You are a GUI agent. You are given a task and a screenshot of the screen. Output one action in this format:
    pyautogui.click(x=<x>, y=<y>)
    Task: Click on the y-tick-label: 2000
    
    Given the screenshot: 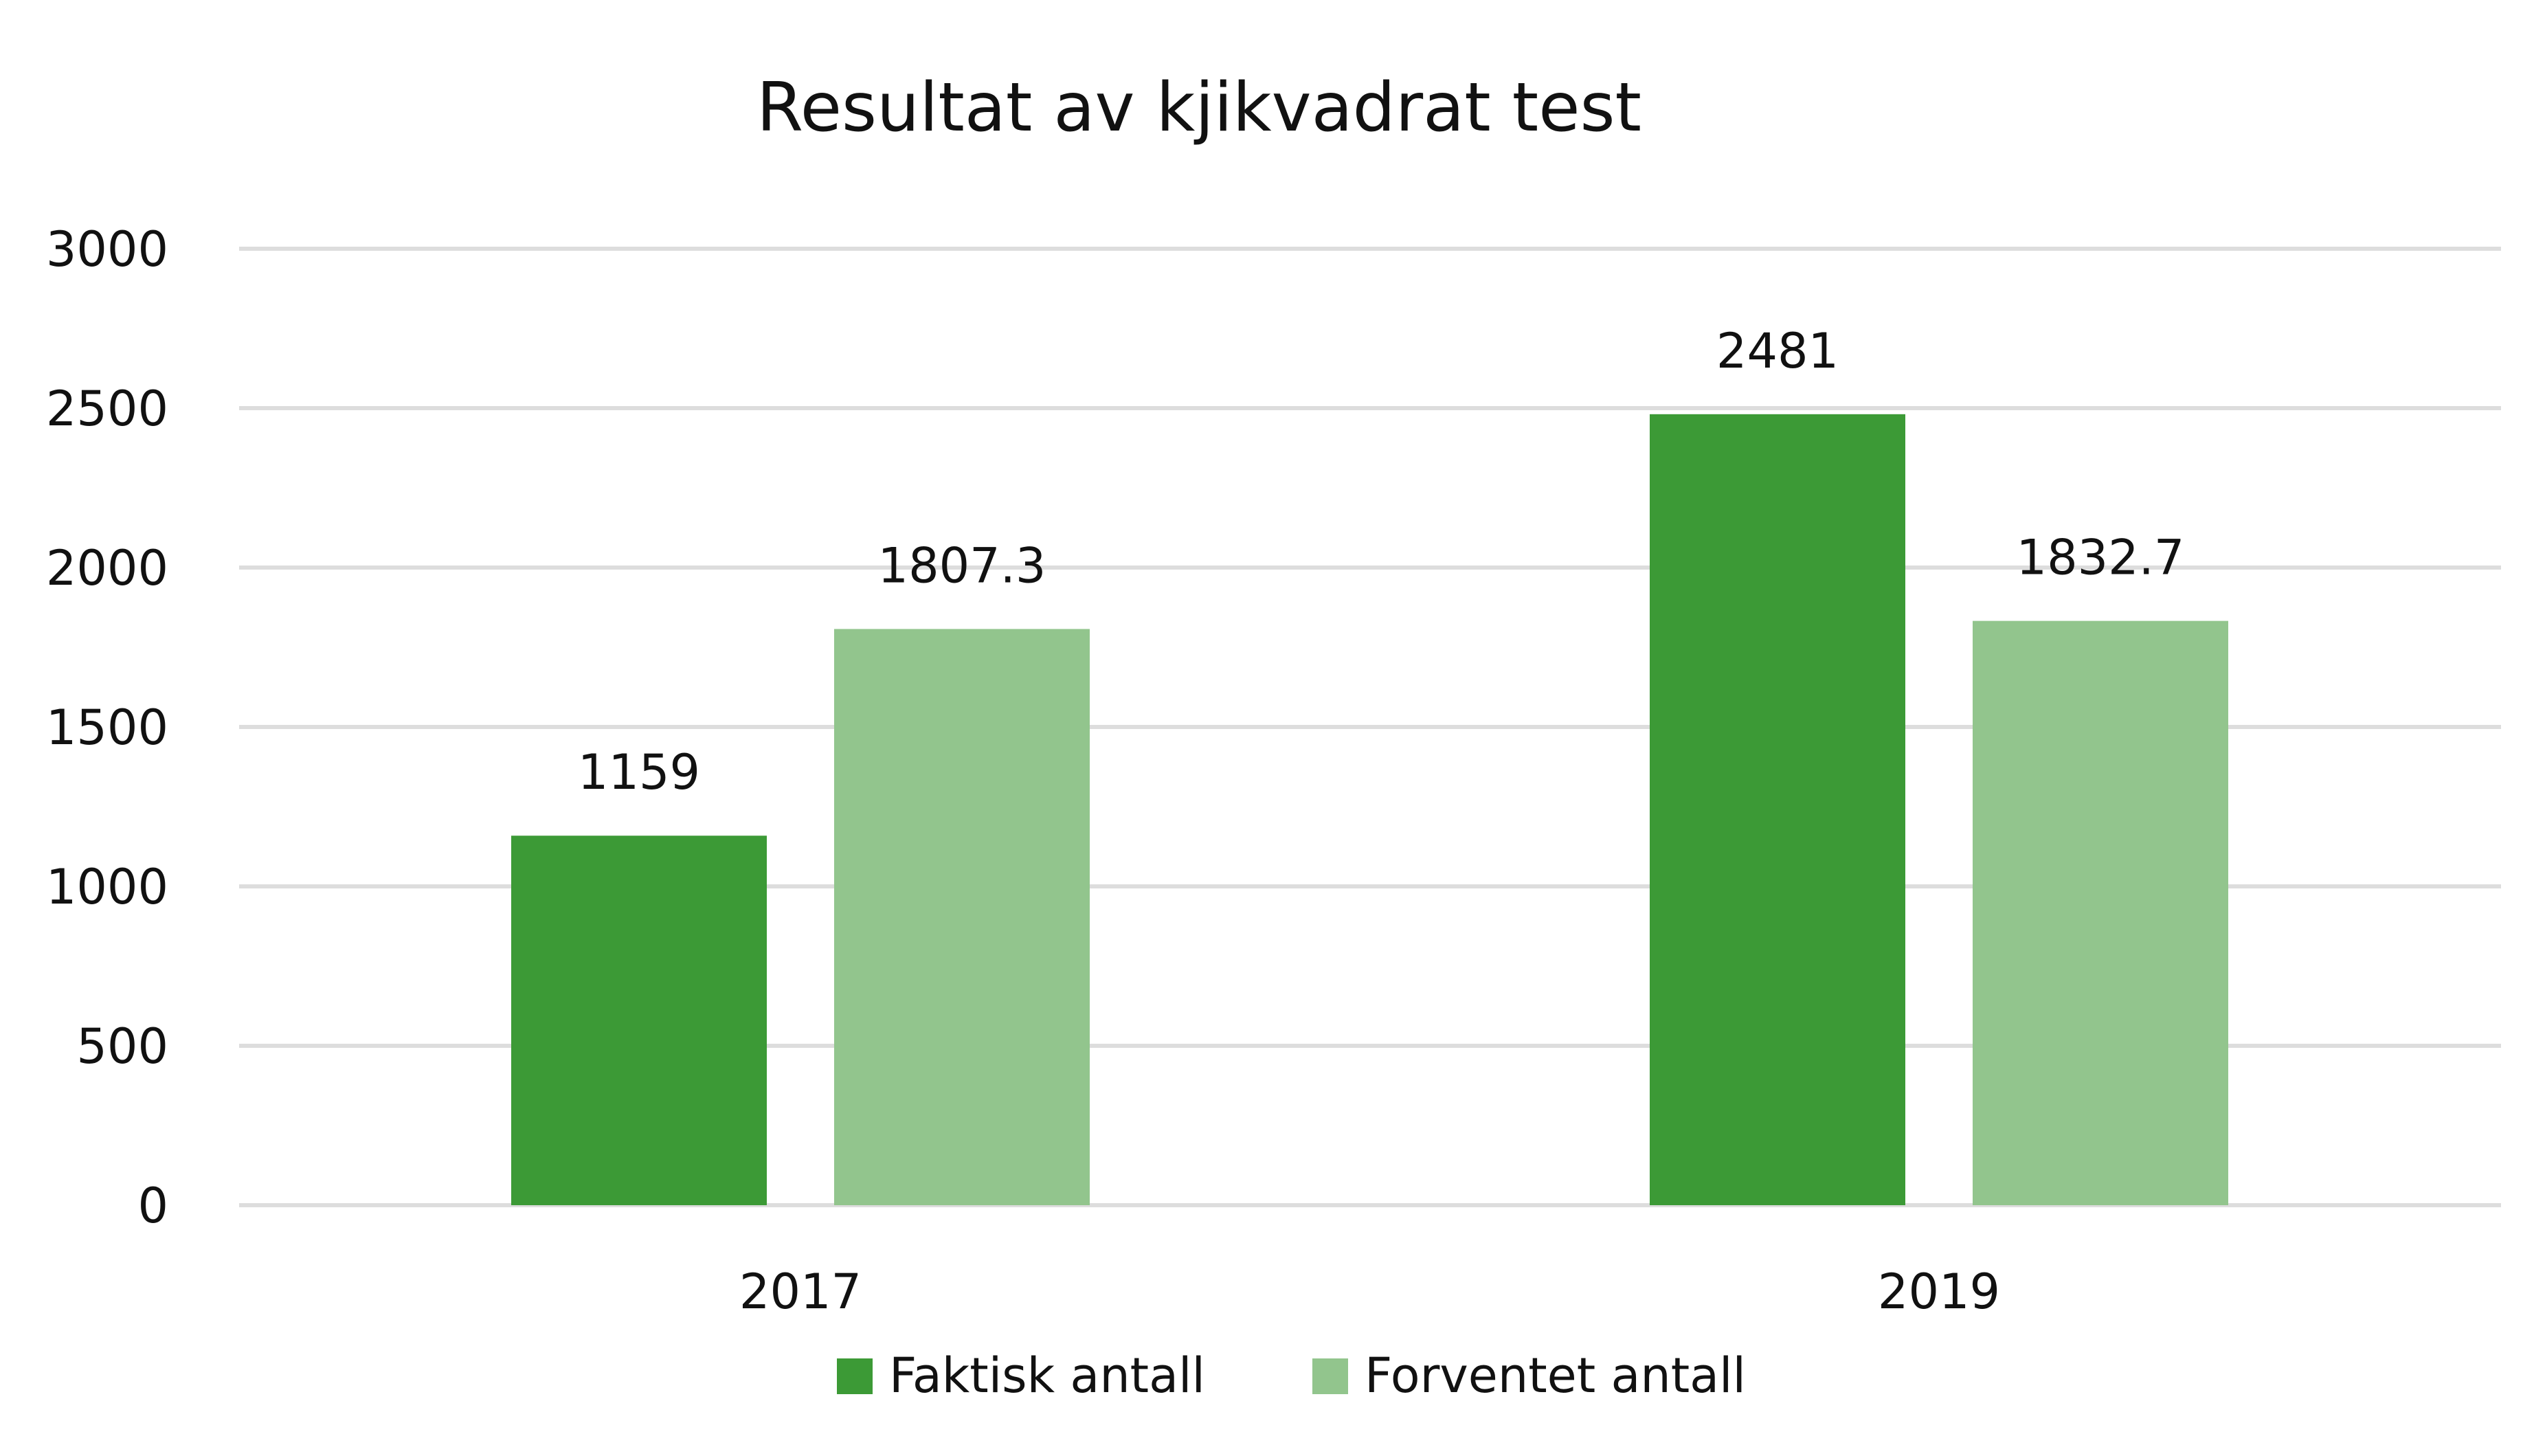 What is the action you would take?
    pyautogui.click(x=107, y=568)
    